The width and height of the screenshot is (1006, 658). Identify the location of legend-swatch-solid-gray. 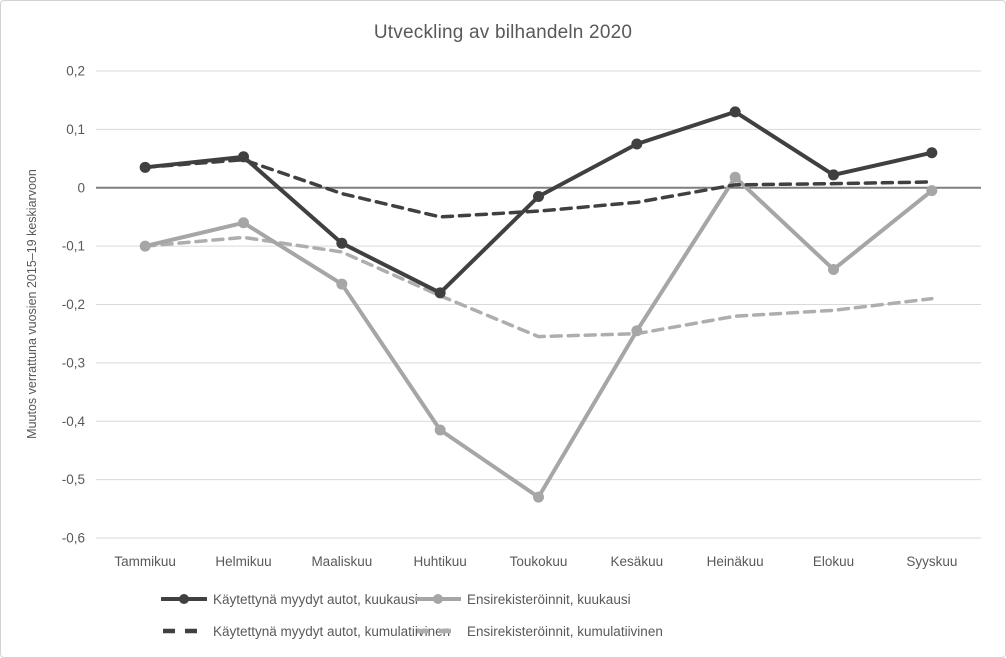
(438, 599).